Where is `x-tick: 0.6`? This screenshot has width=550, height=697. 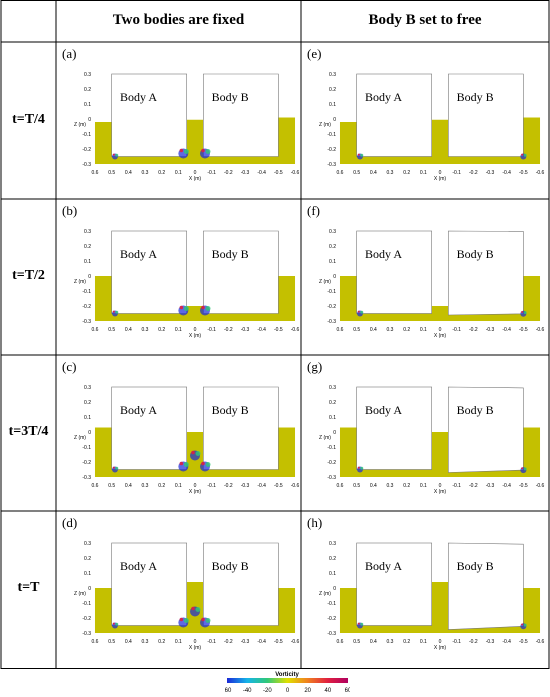 x-tick: 0.6 is located at coordinates (340, 486).